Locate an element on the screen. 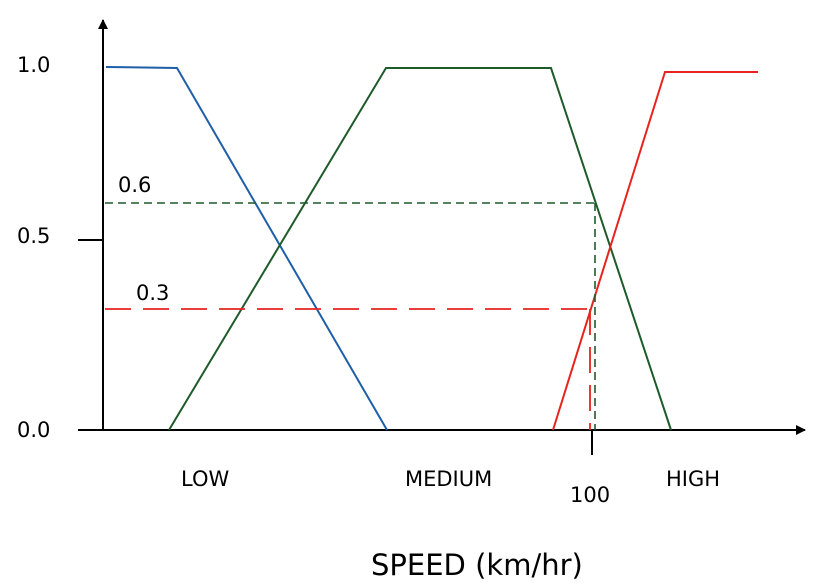  x-tick-label-100: 100 is located at coordinates (590, 495).